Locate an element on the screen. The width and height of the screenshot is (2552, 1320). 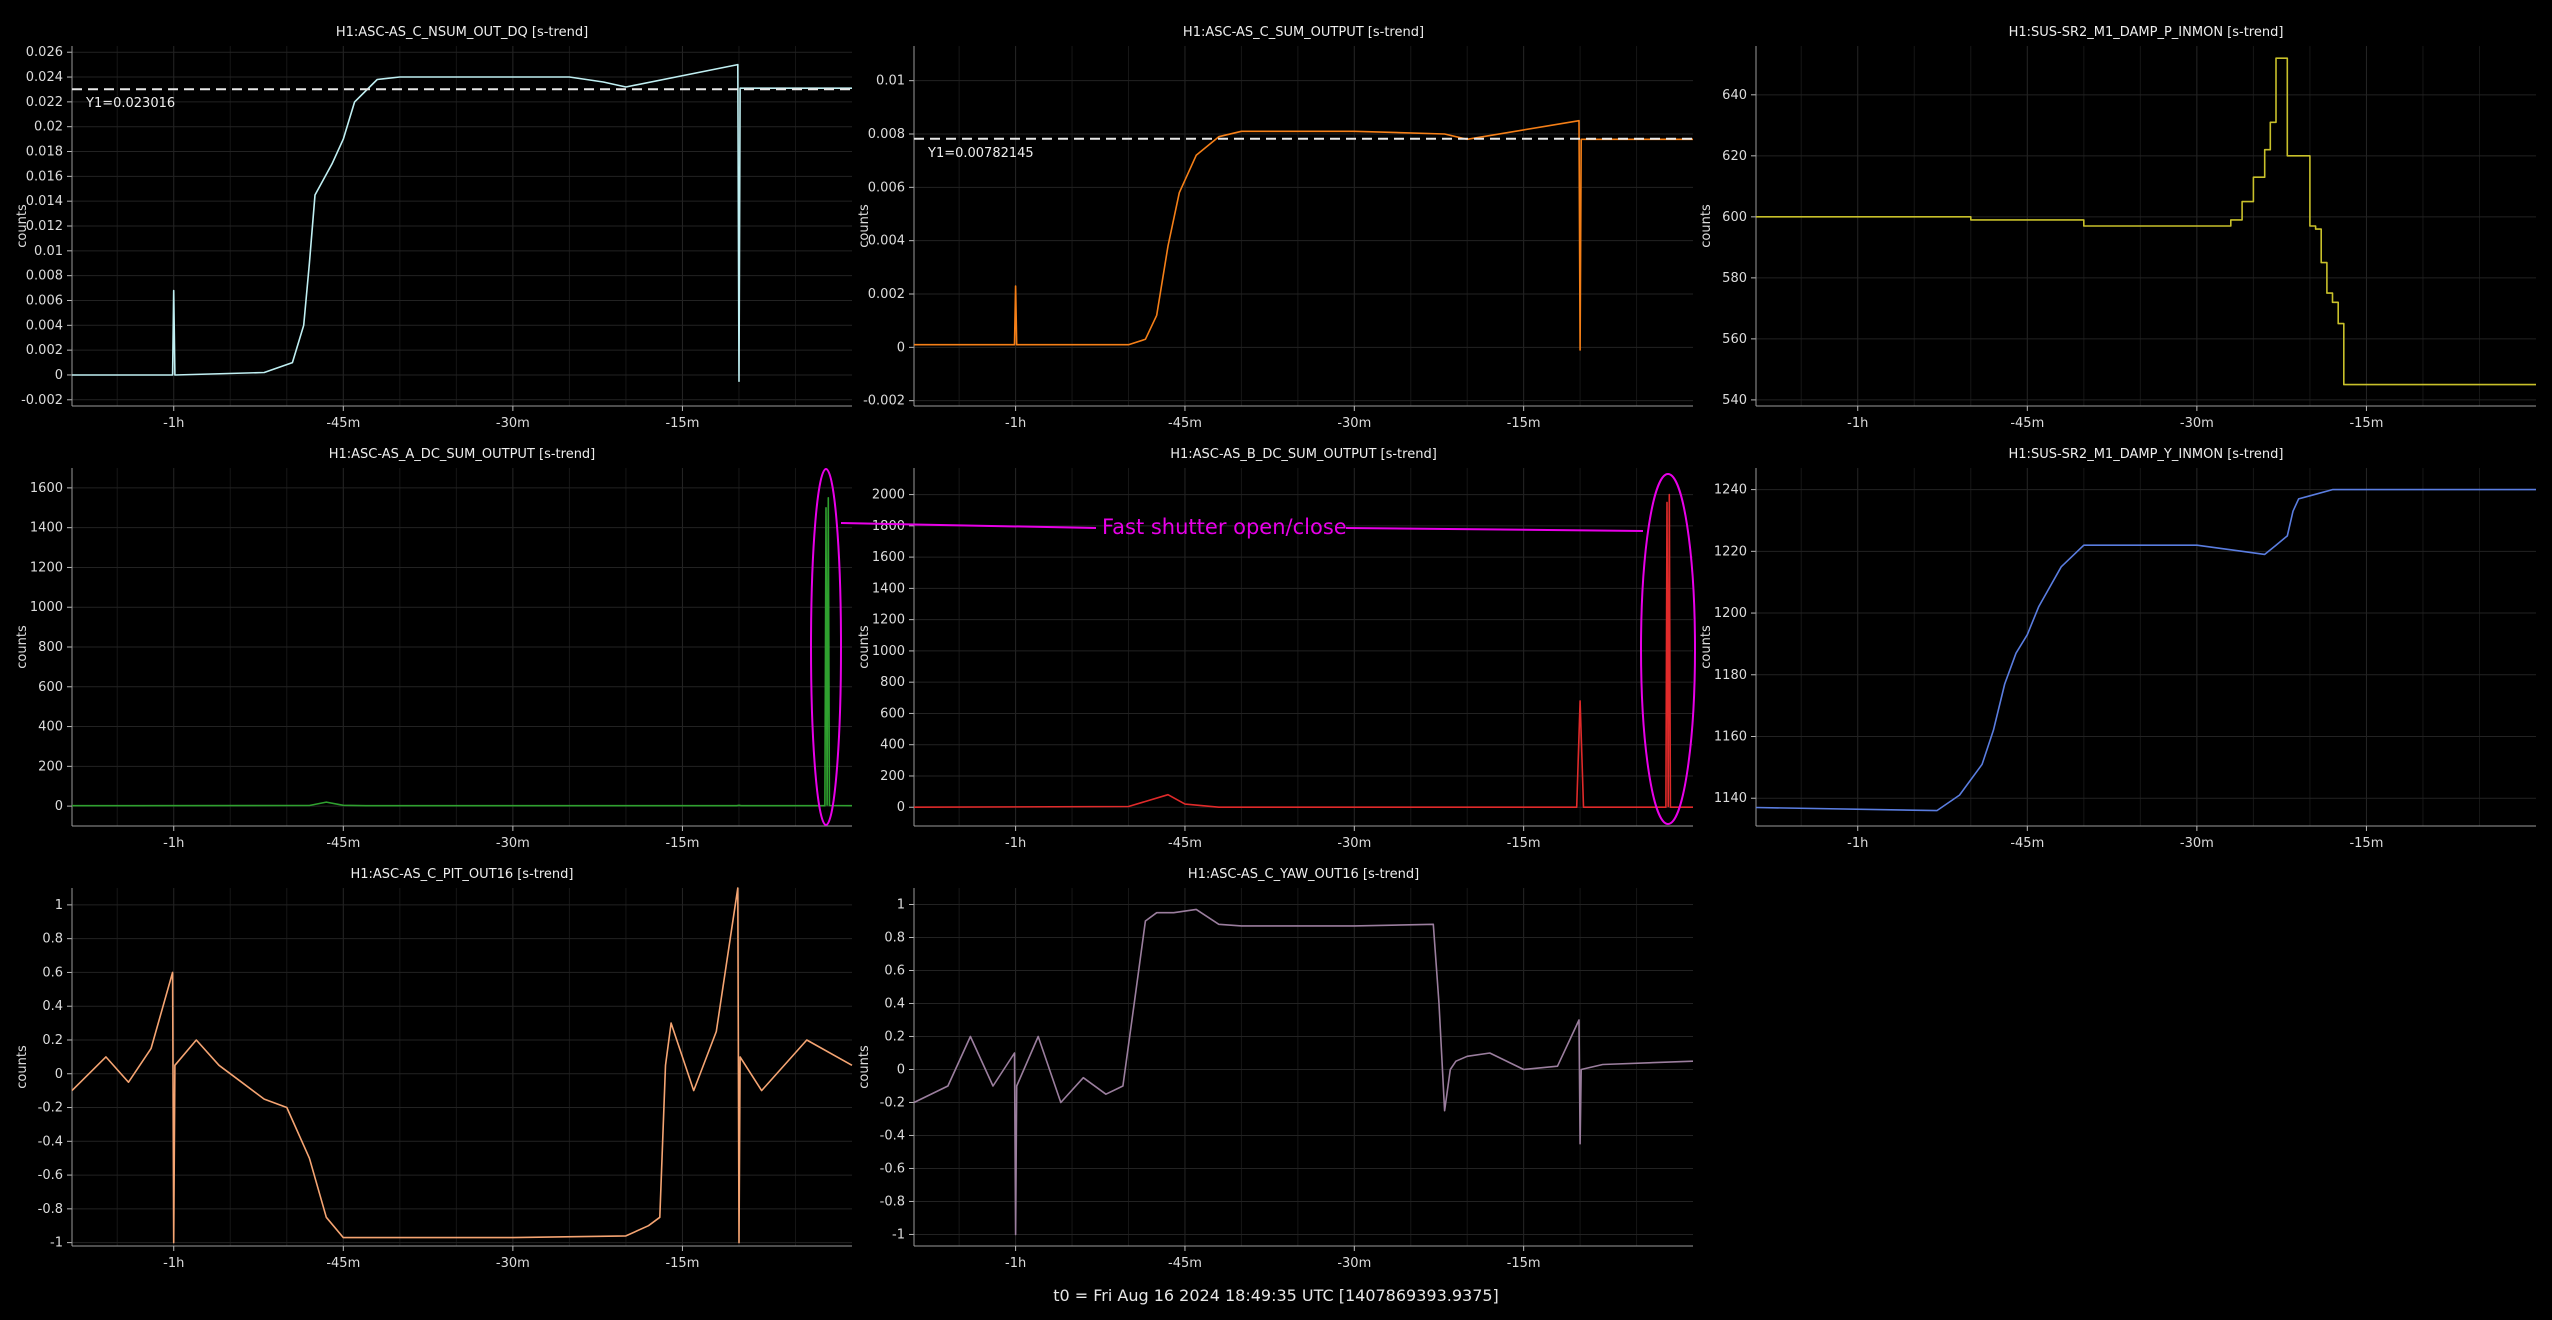
y-tick-label: 0.6 is located at coordinates (52, 972).